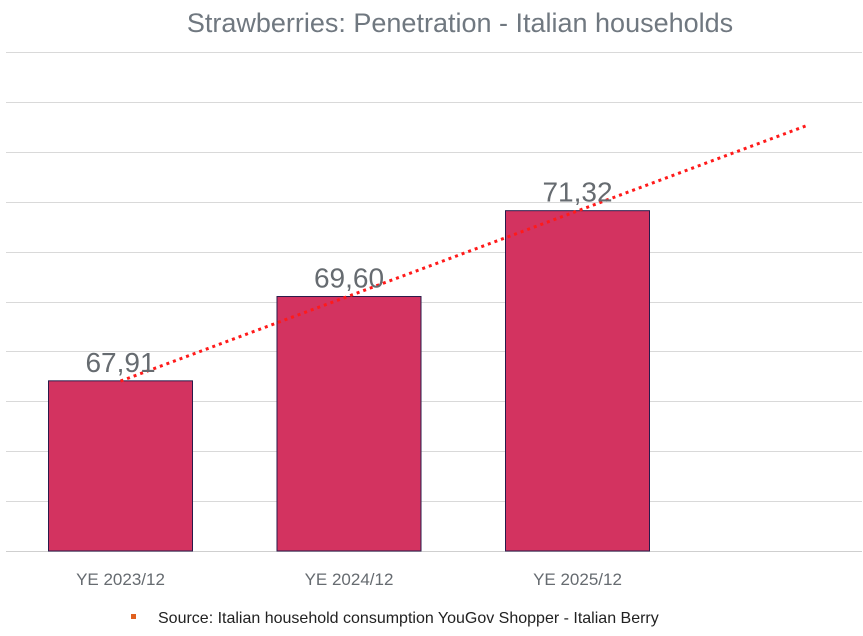  What do you see at coordinates (577, 579) in the screenshot?
I see `x-tick-label: YE 2025/12` at bounding box center [577, 579].